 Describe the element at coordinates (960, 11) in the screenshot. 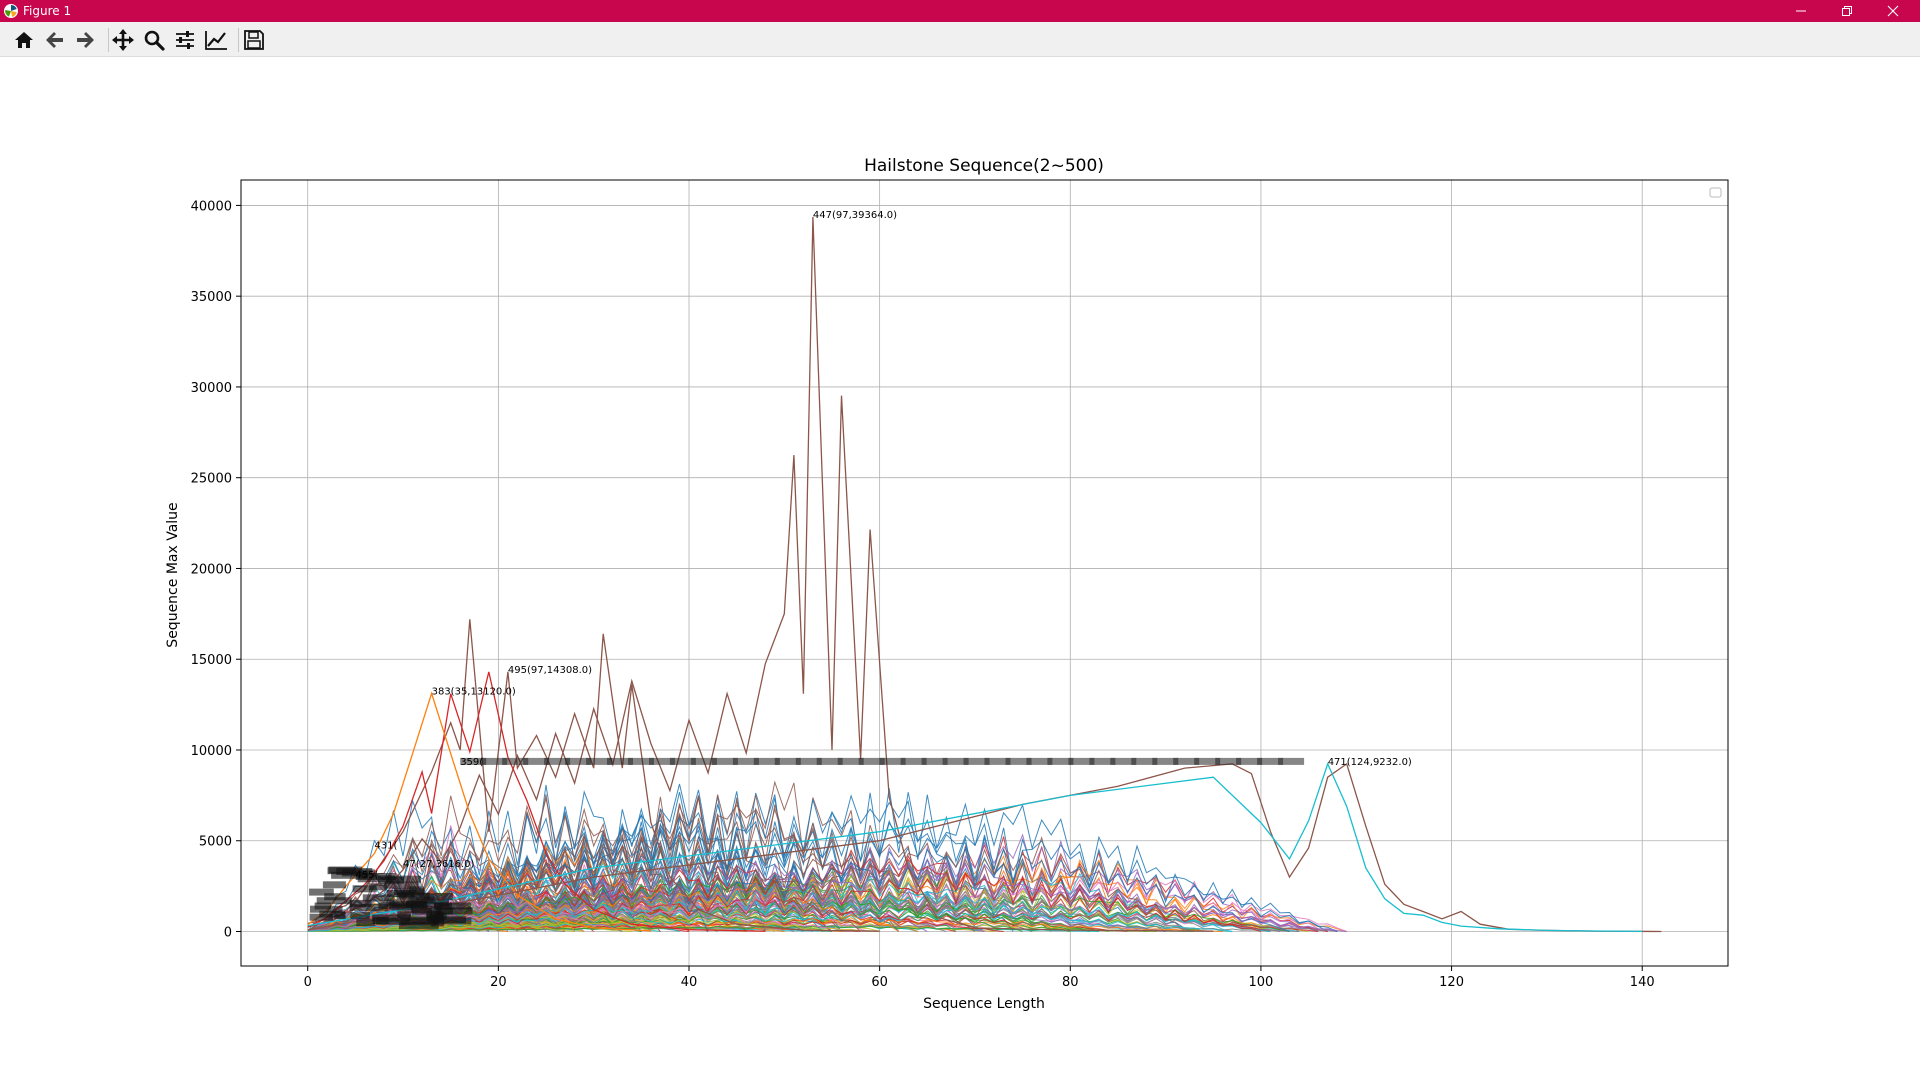

I see `title-bar: Figure 1` at that location.